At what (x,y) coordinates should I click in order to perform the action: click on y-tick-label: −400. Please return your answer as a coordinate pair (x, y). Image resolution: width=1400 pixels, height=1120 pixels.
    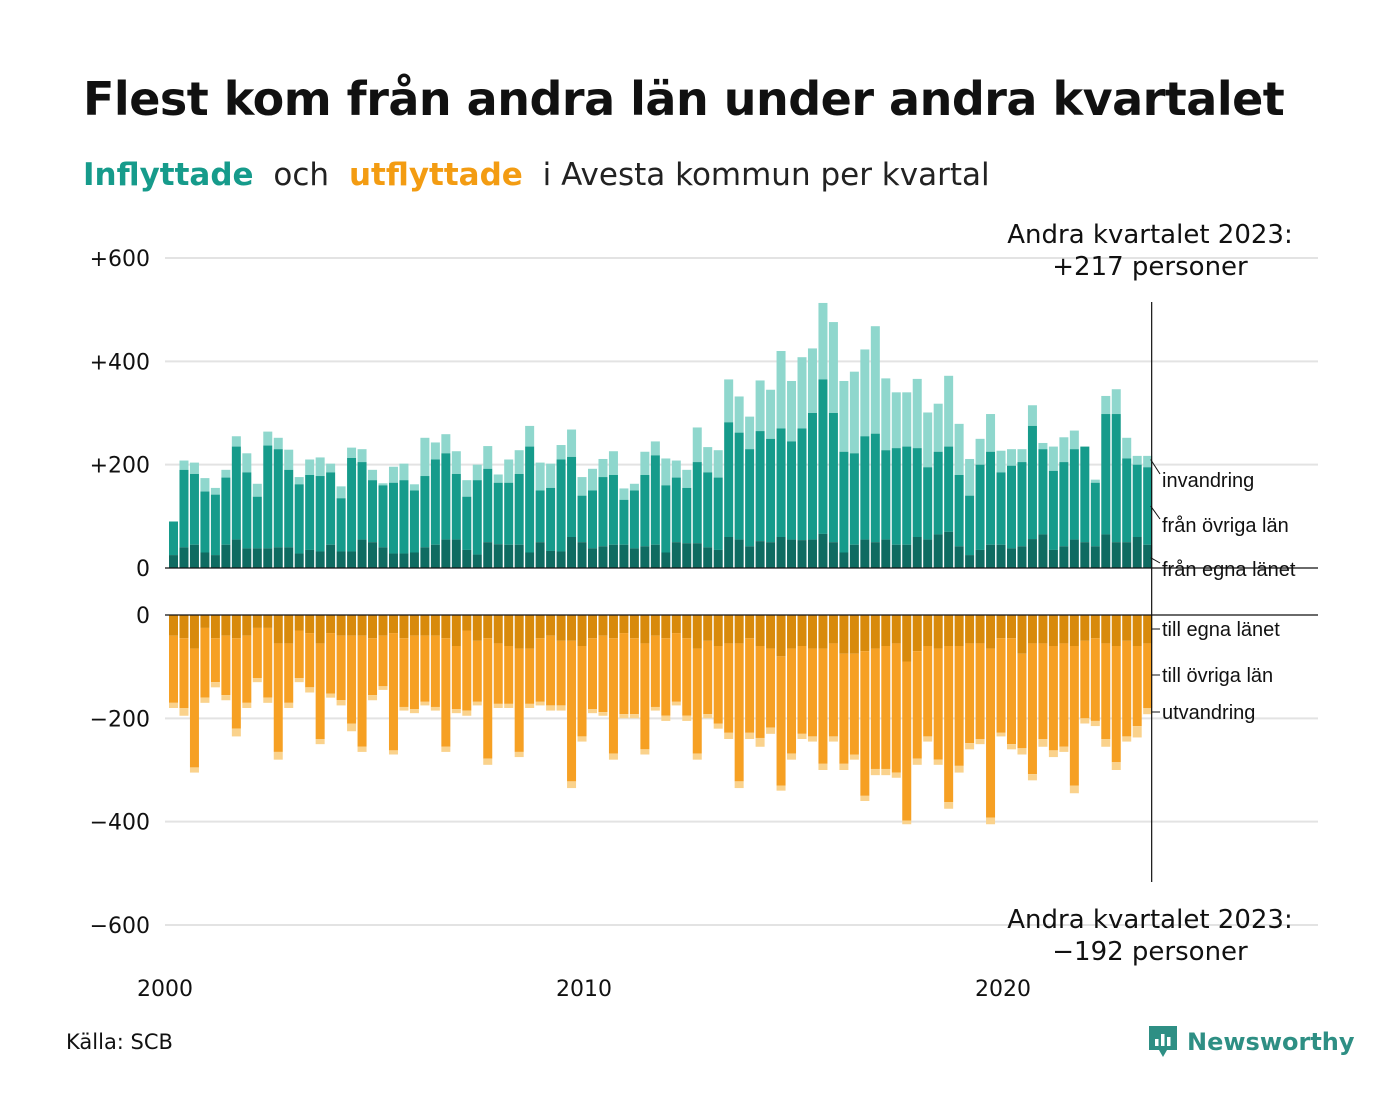
    Looking at the image, I should click on (120, 823).